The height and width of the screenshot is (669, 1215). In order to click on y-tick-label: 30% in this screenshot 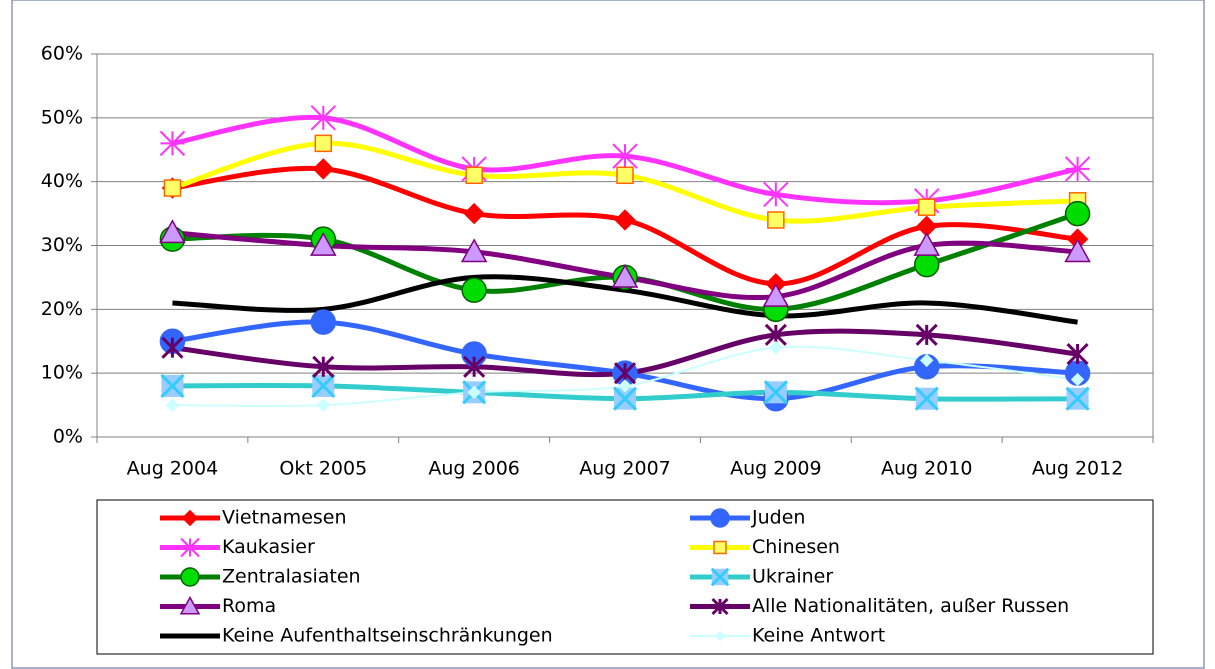, I will do `click(62, 245)`.